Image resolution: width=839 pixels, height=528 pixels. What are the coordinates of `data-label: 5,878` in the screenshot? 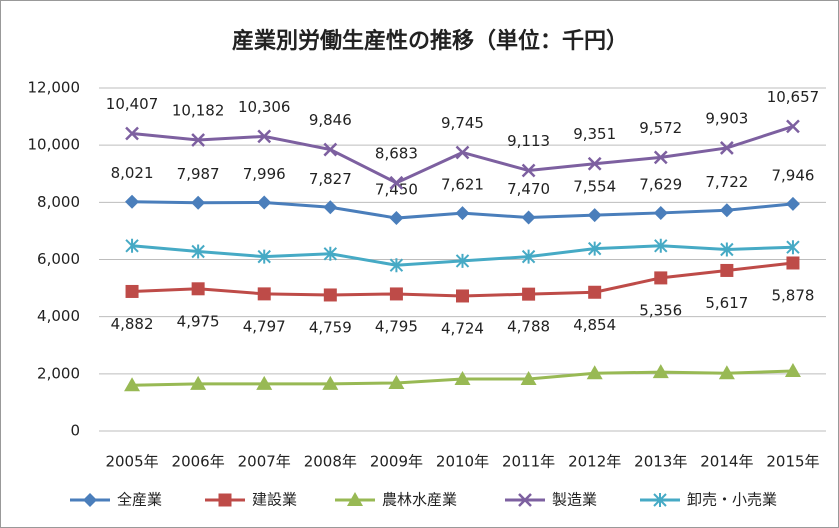 It's located at (792, 295).